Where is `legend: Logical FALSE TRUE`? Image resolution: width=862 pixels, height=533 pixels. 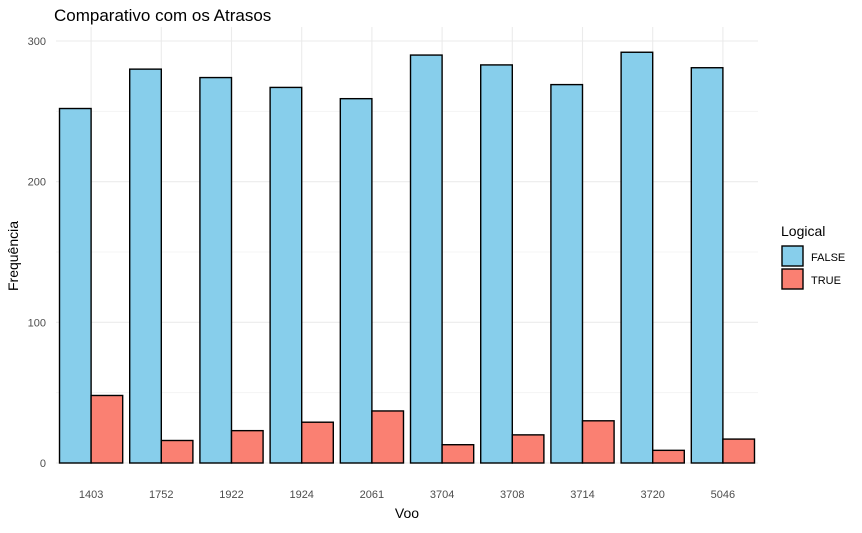 legend: Logical FALSE TRUE is located at coordinates (813, 256).